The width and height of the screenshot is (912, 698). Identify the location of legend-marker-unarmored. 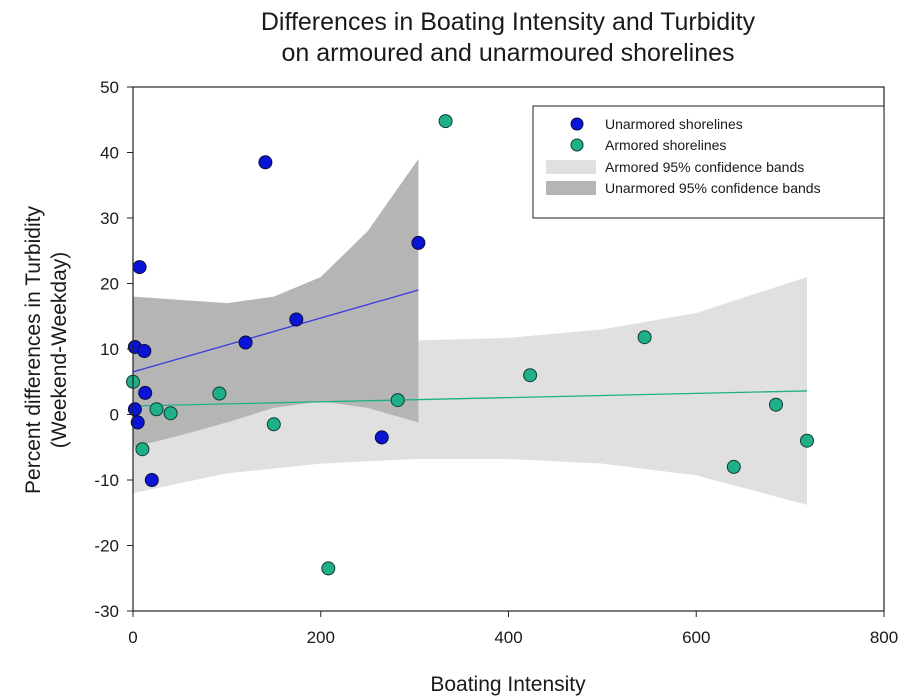
(577, 124).